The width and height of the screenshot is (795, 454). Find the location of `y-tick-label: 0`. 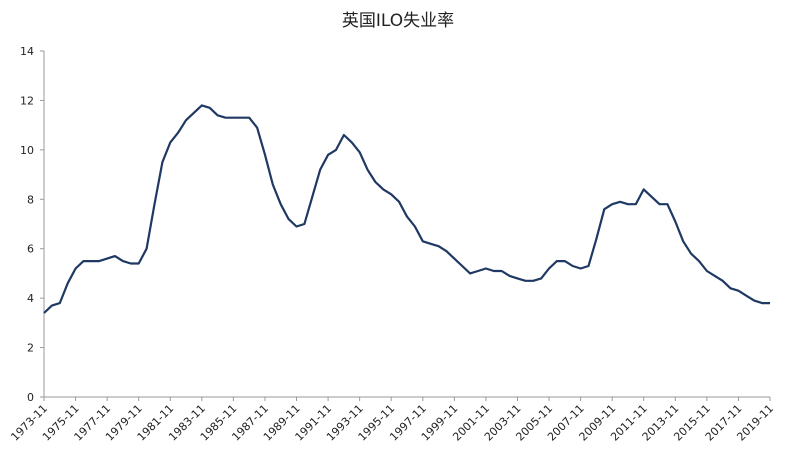

y-tick-label: 0 is located at coordinates (30, 397).